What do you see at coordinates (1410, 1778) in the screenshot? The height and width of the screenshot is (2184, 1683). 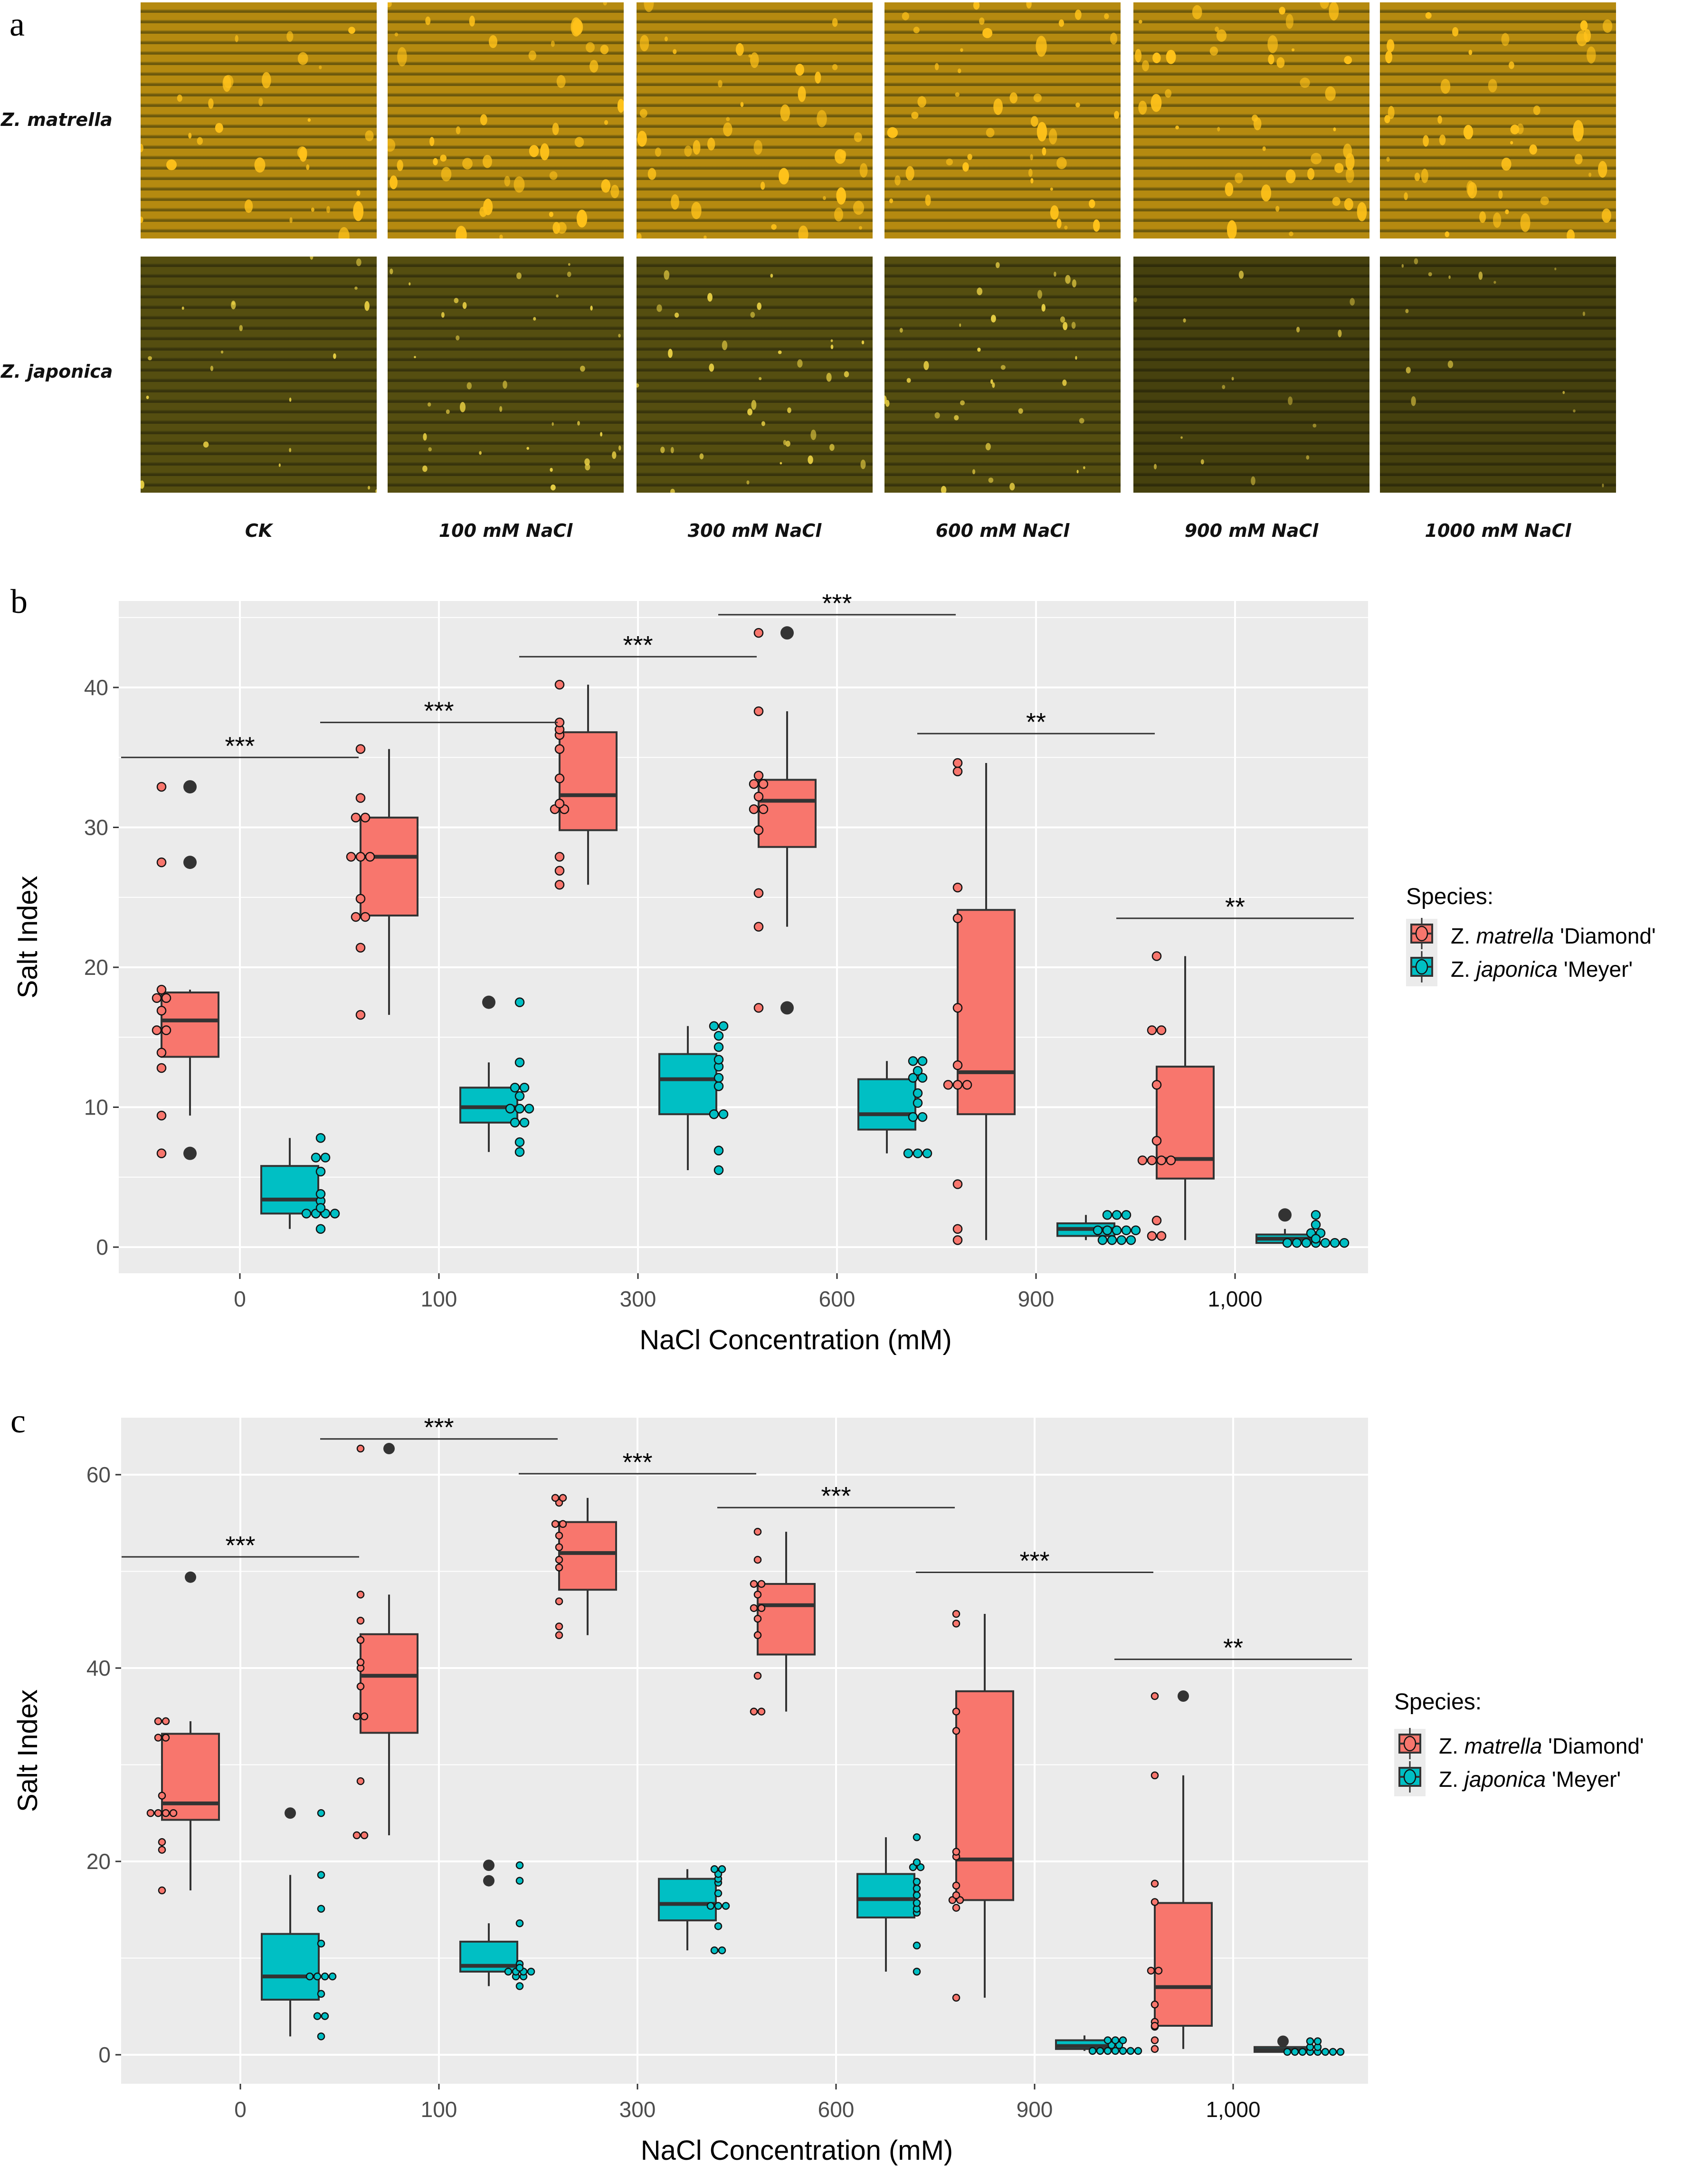 I see `boxplot-key-icon` at bounding box center [1410, 1778].